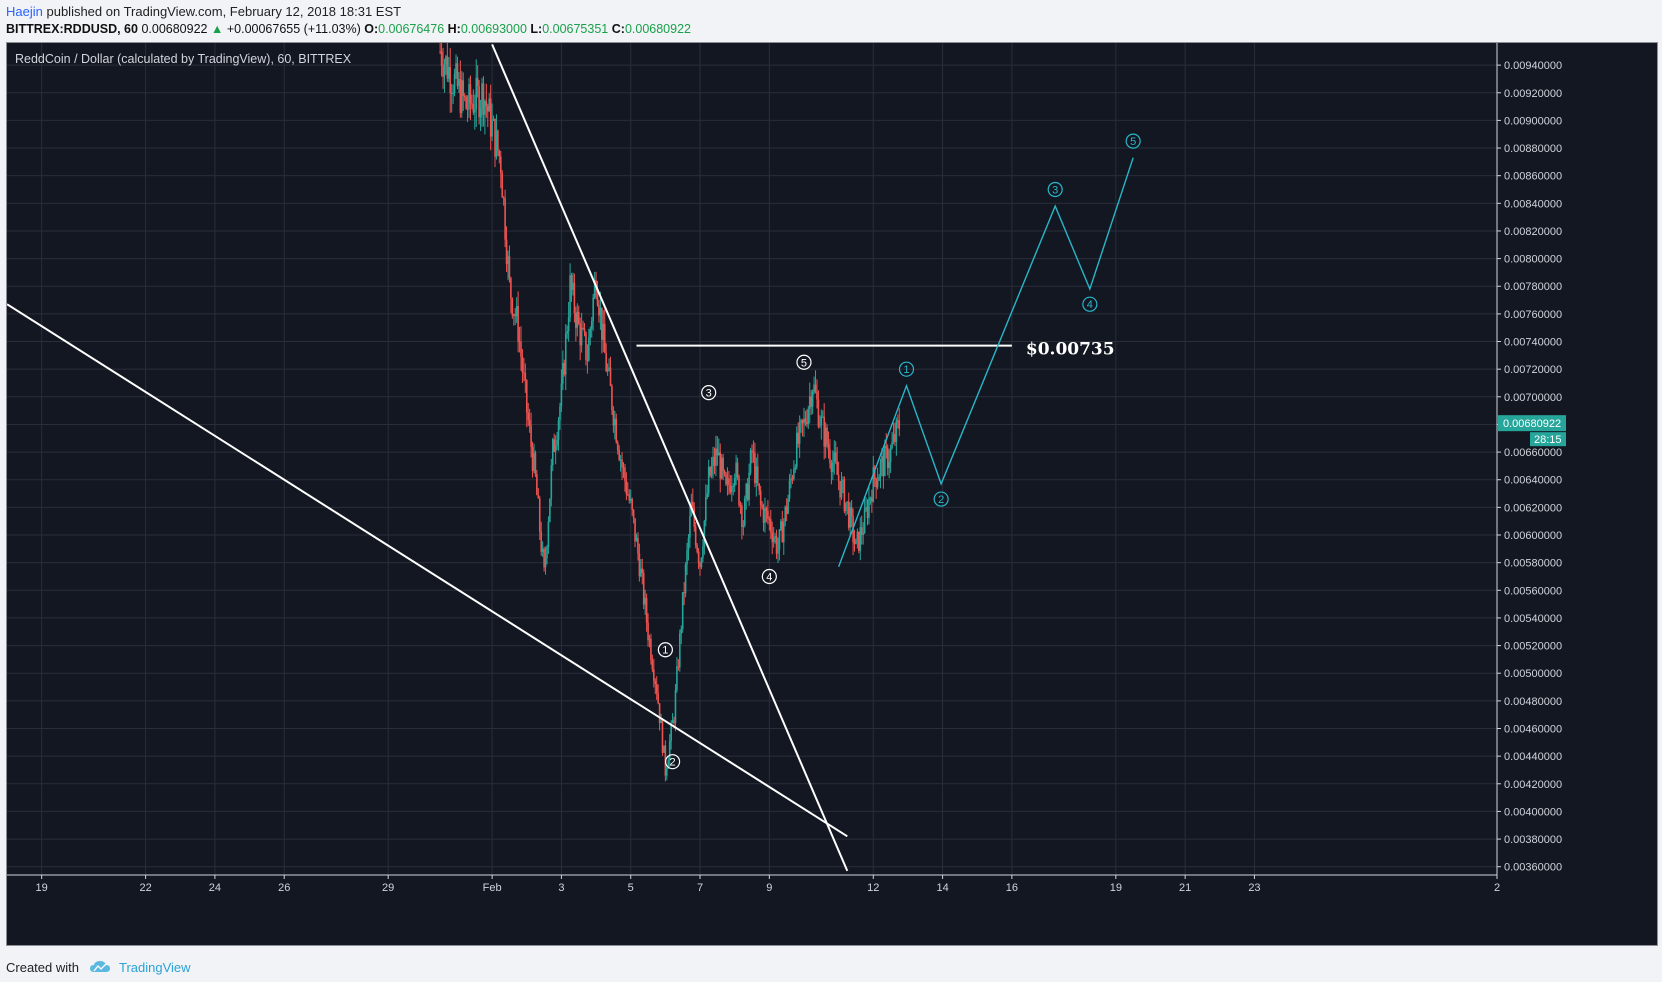 The height and width of the screenshot is (982, 1662). Describe the element at coordinates (631, 888) in the screenshot. I see `x-tick-label: 5` at that location.